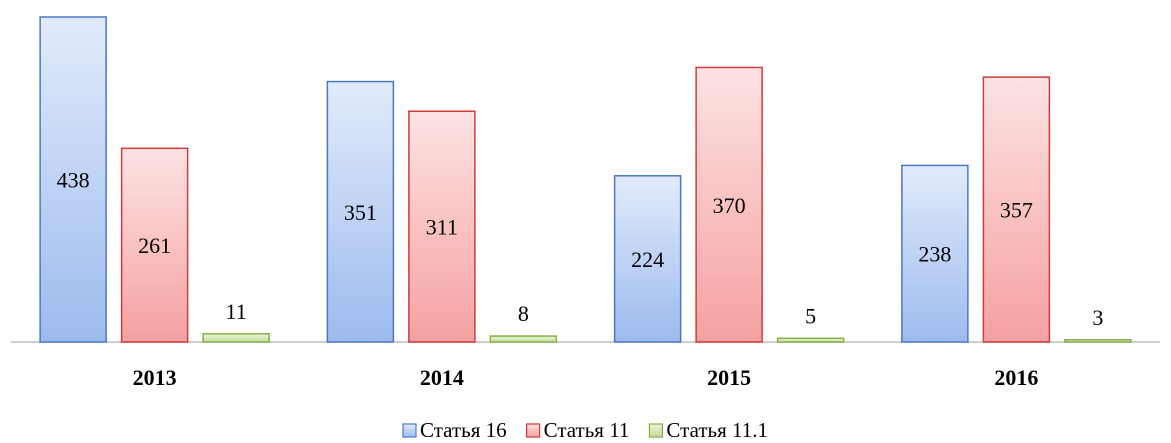 The image size is (1171, 443). Describe the element at coordinates (1016, 377) in the screenshot. I see `x-tick-label: 2016` at that location.